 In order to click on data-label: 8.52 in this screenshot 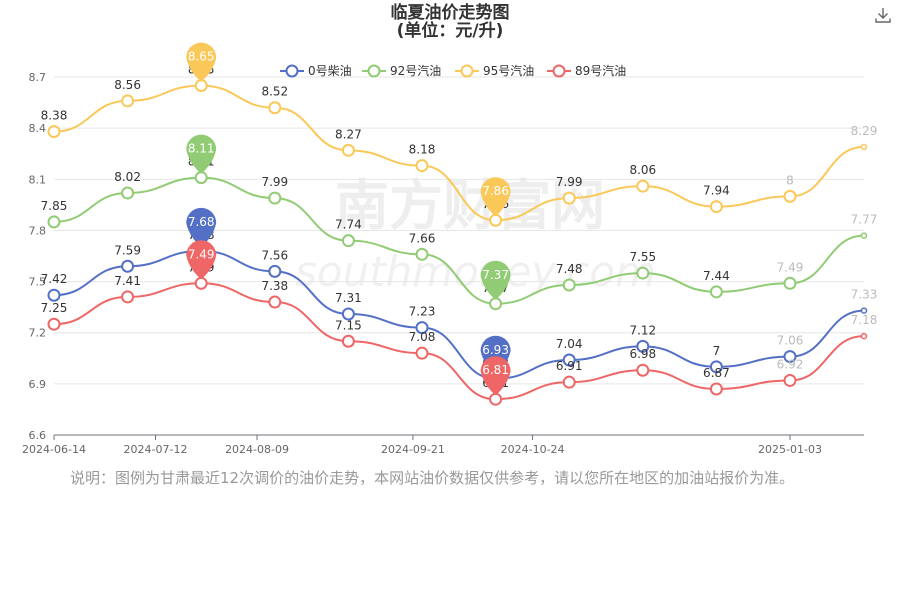, I will do `click(274, 92)`.